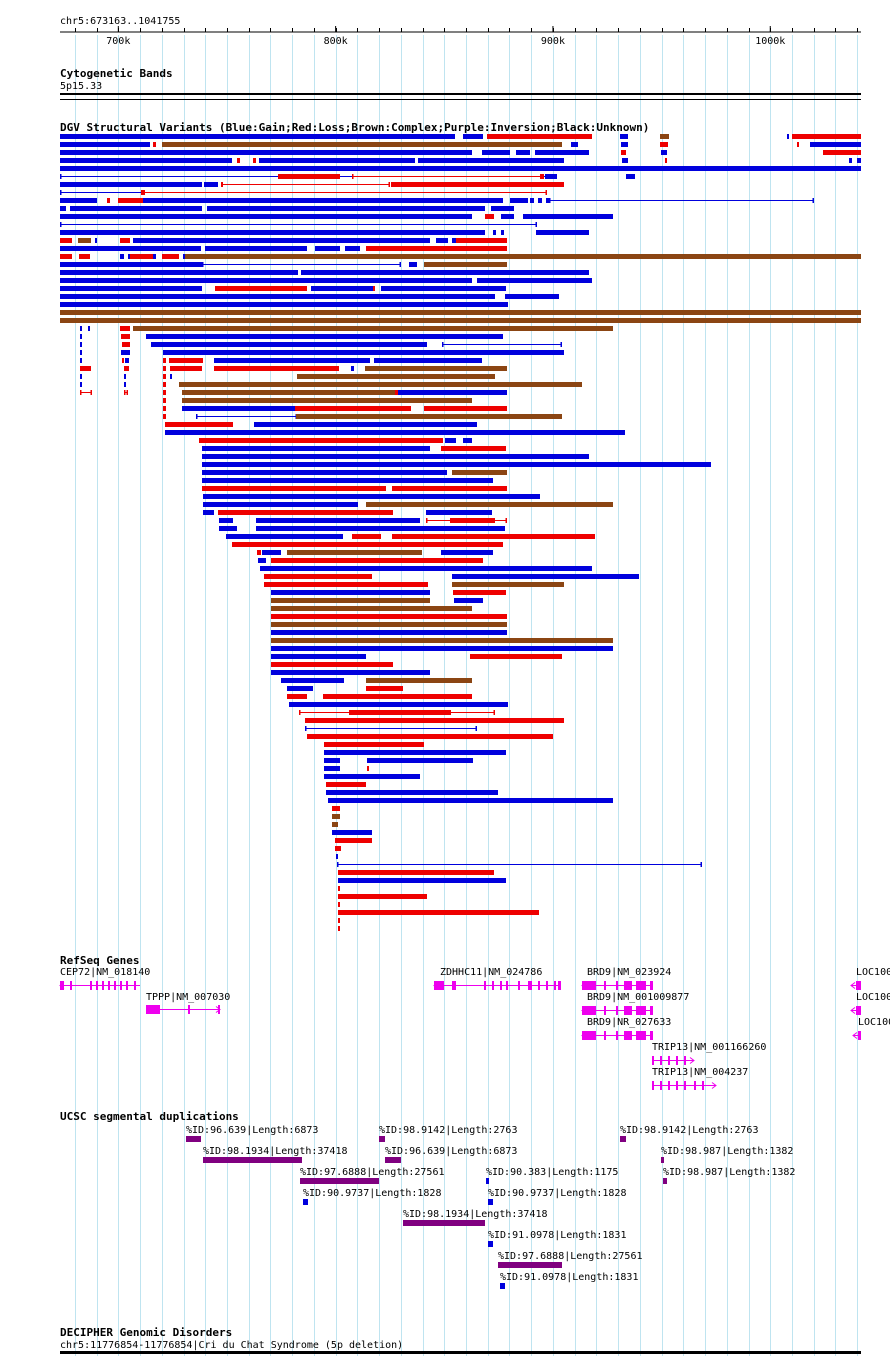 Image resolution: width=890 pixels, height=1359 pixels. I want to click on cytoband-bar, so click(460, 94).